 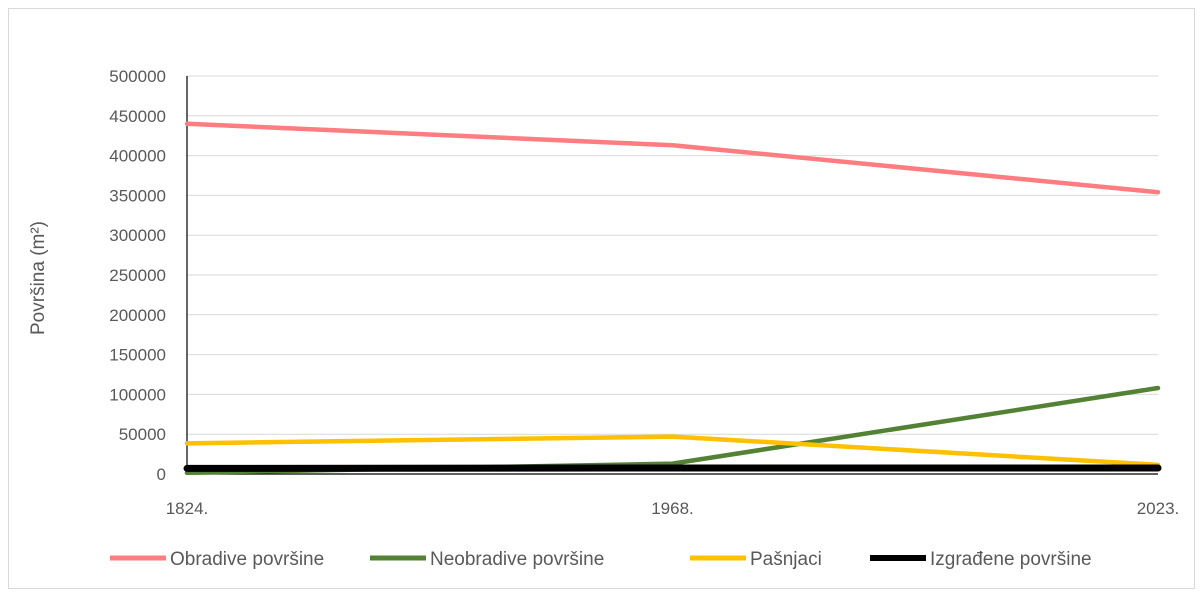 What do you see at coordinates (786, 559) in the screenshot?
I see `legend-label: Pašnjaci` at bounding box center [786, 559].